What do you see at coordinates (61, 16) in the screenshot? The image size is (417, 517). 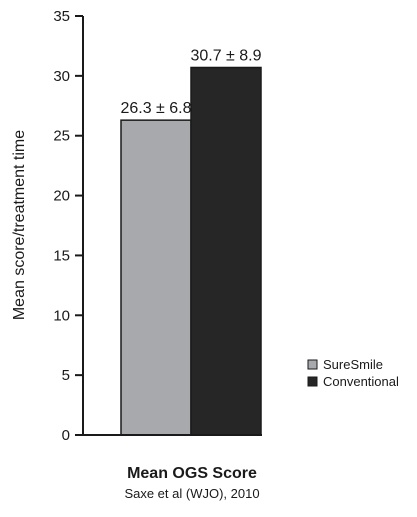 I see `y-tick-label-7: 35` at bounding box center [61, 16].